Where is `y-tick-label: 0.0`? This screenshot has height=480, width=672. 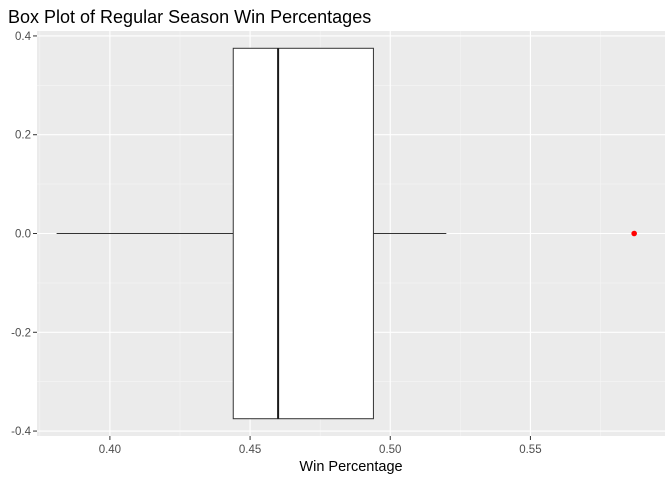 y-tick-label: 0.0 is located at coordinates (23, 235).